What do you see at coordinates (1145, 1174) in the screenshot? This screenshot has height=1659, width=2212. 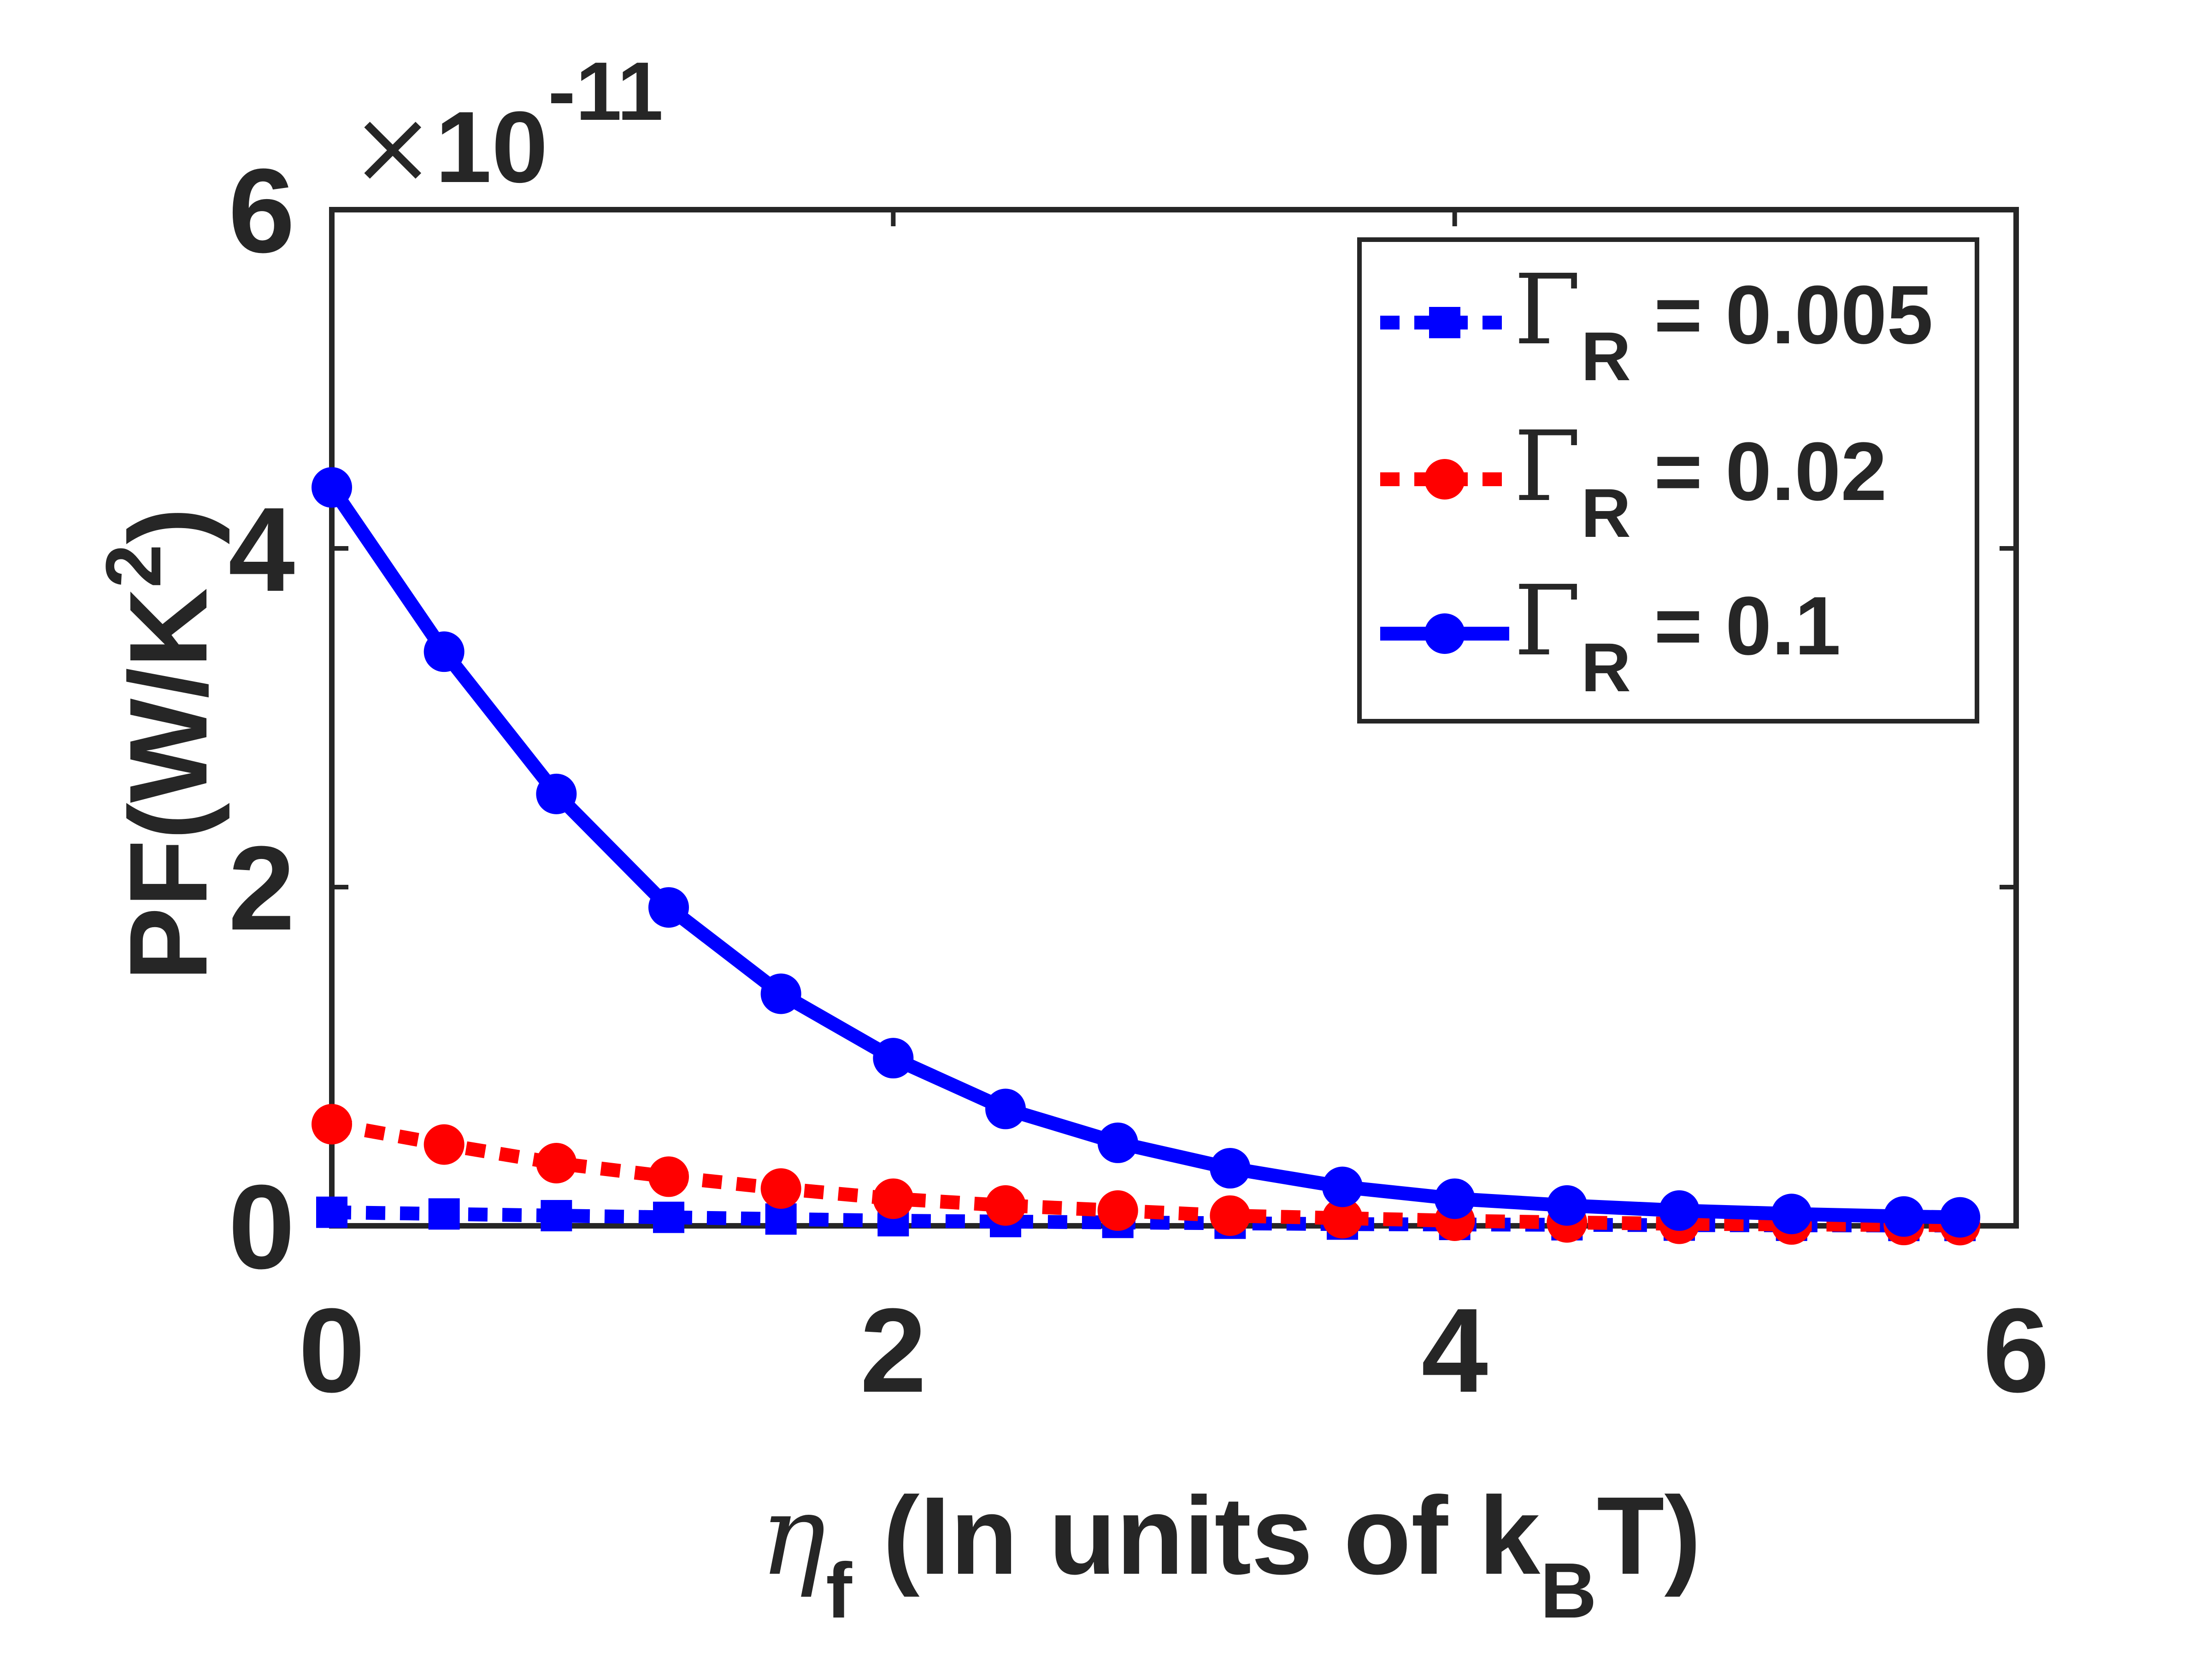 I see `series-line` at bounding box center [1145, 1174].